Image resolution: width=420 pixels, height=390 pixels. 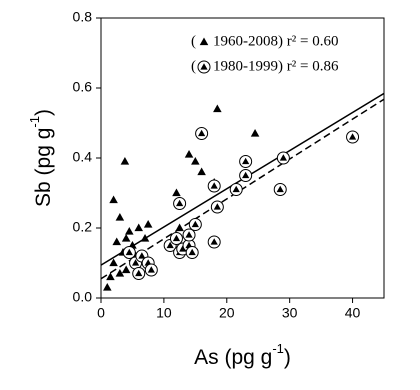 What do you see at coordinates (233, 357) in the screenshot?
I see `x-axis-label-part: As (pg g` at bounding box center [233, 357].